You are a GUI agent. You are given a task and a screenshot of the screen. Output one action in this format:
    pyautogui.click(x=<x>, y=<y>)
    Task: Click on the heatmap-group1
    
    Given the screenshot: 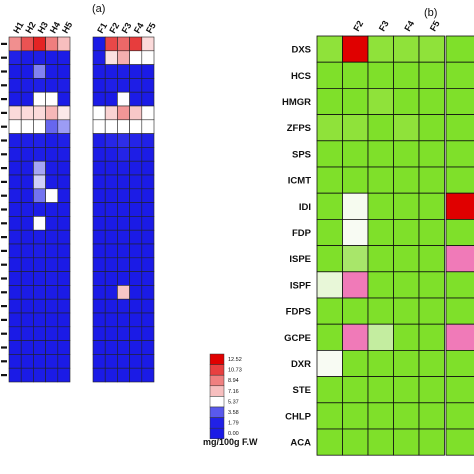 What is the action you would take?
    pyautogui.click(x=39, y=209)
    